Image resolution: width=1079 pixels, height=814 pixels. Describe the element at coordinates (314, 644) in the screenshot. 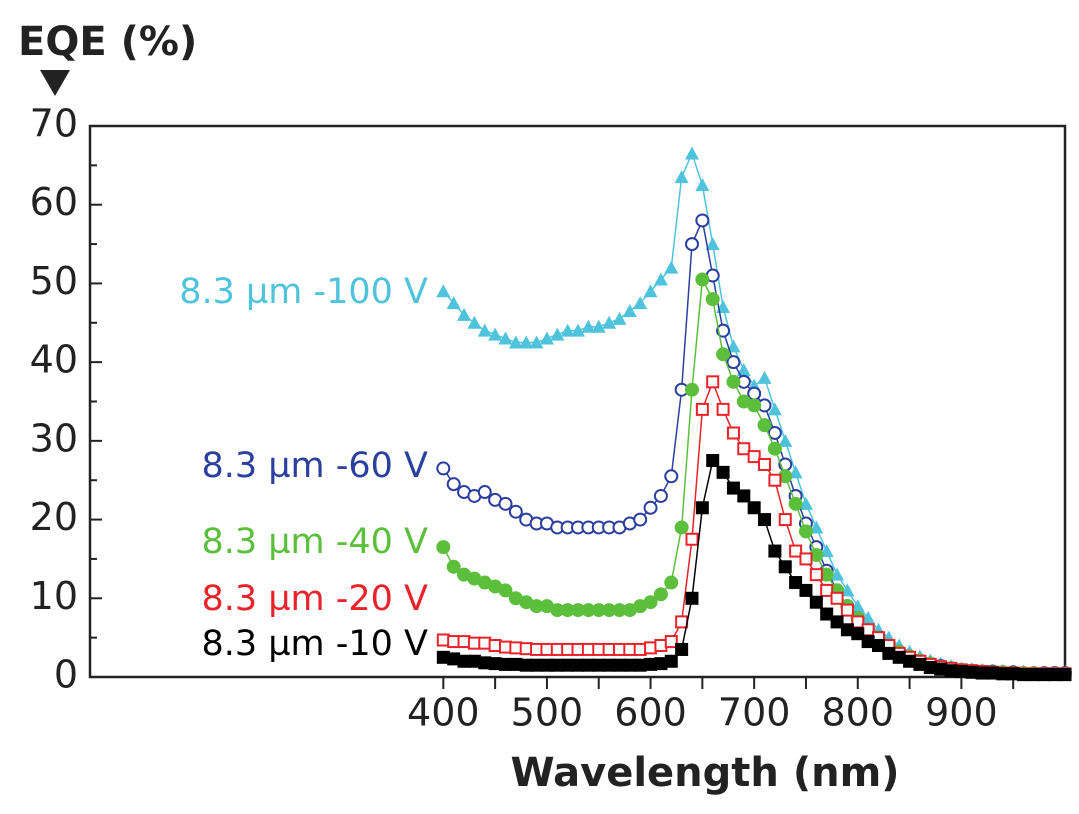

I see `series-label: 8.3 µm -10 V` at that location.